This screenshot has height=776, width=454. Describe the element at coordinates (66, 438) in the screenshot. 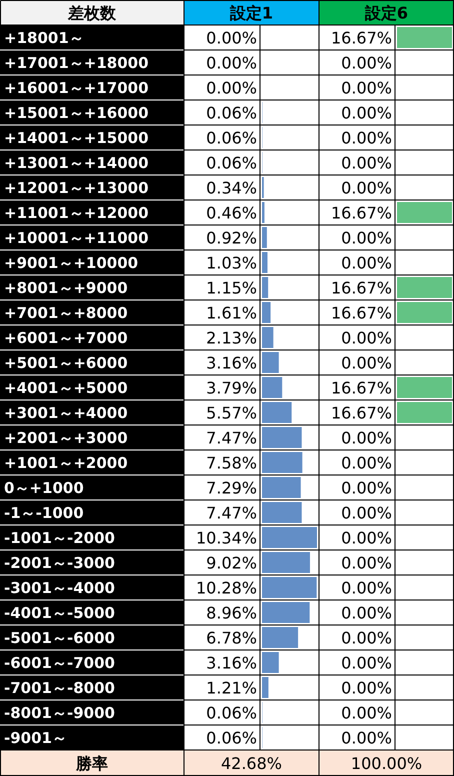

I see `category: +2001～+3000` at that location.